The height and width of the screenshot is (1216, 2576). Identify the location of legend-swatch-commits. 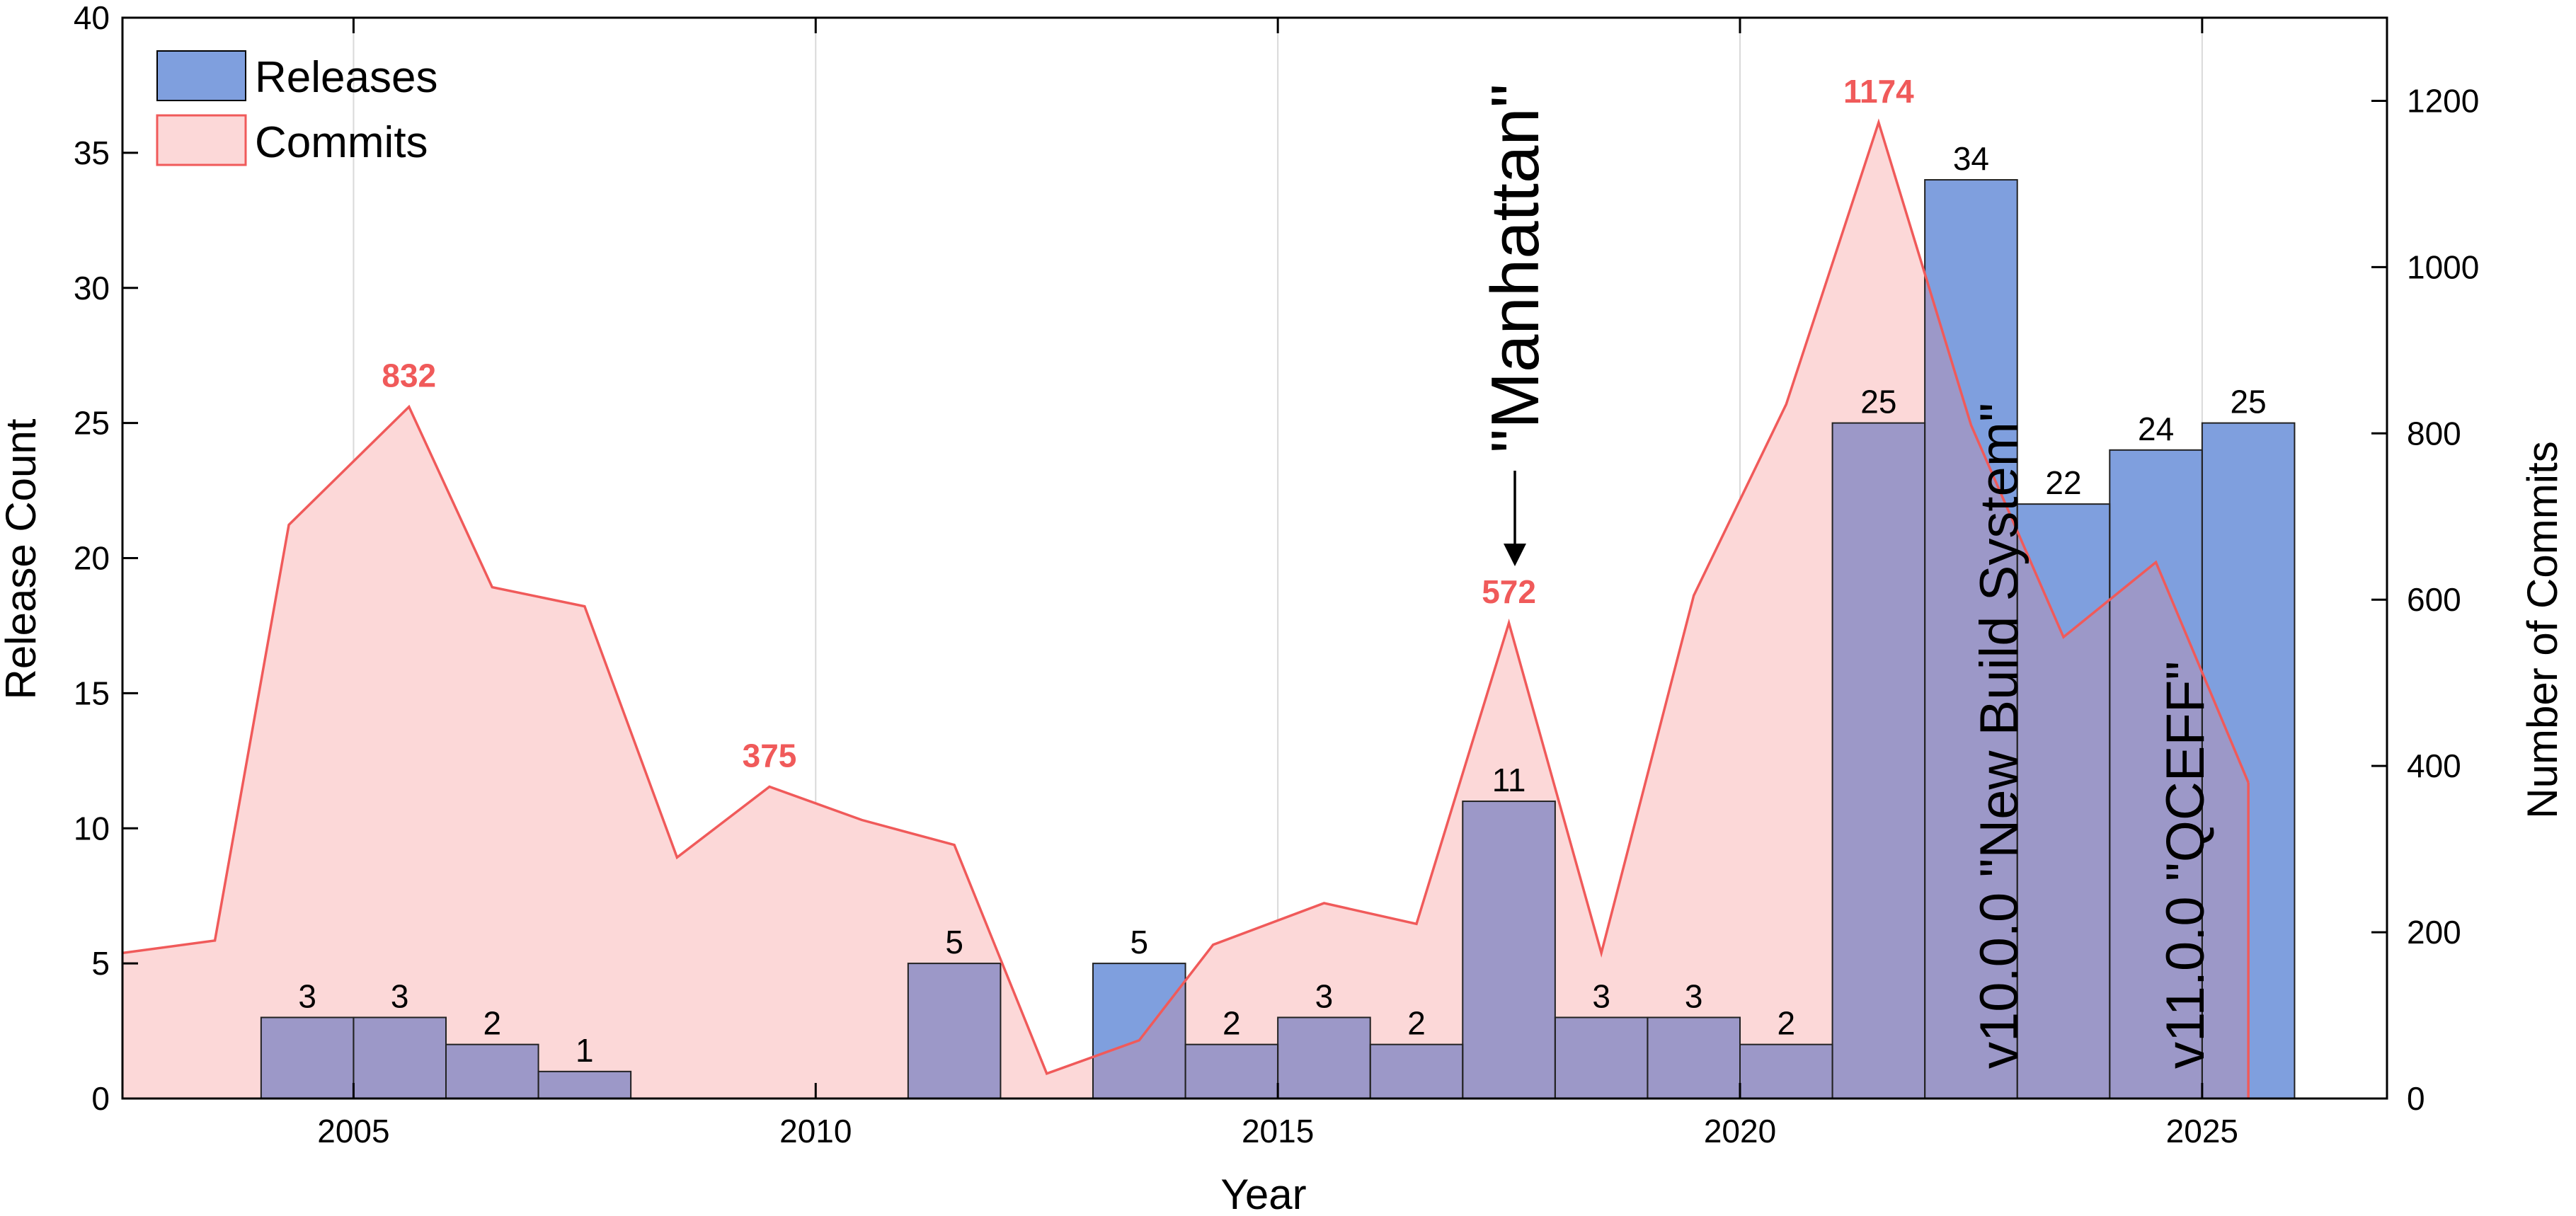
(201, 140).